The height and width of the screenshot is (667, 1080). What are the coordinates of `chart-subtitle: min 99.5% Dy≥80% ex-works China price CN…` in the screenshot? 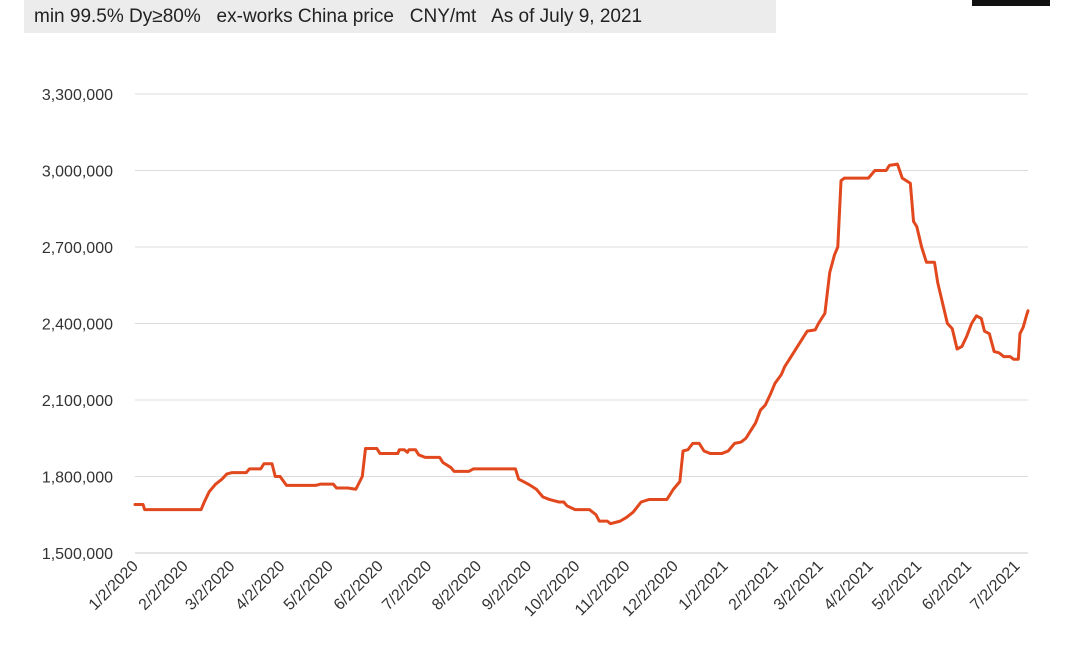 It's located at (338, 16).